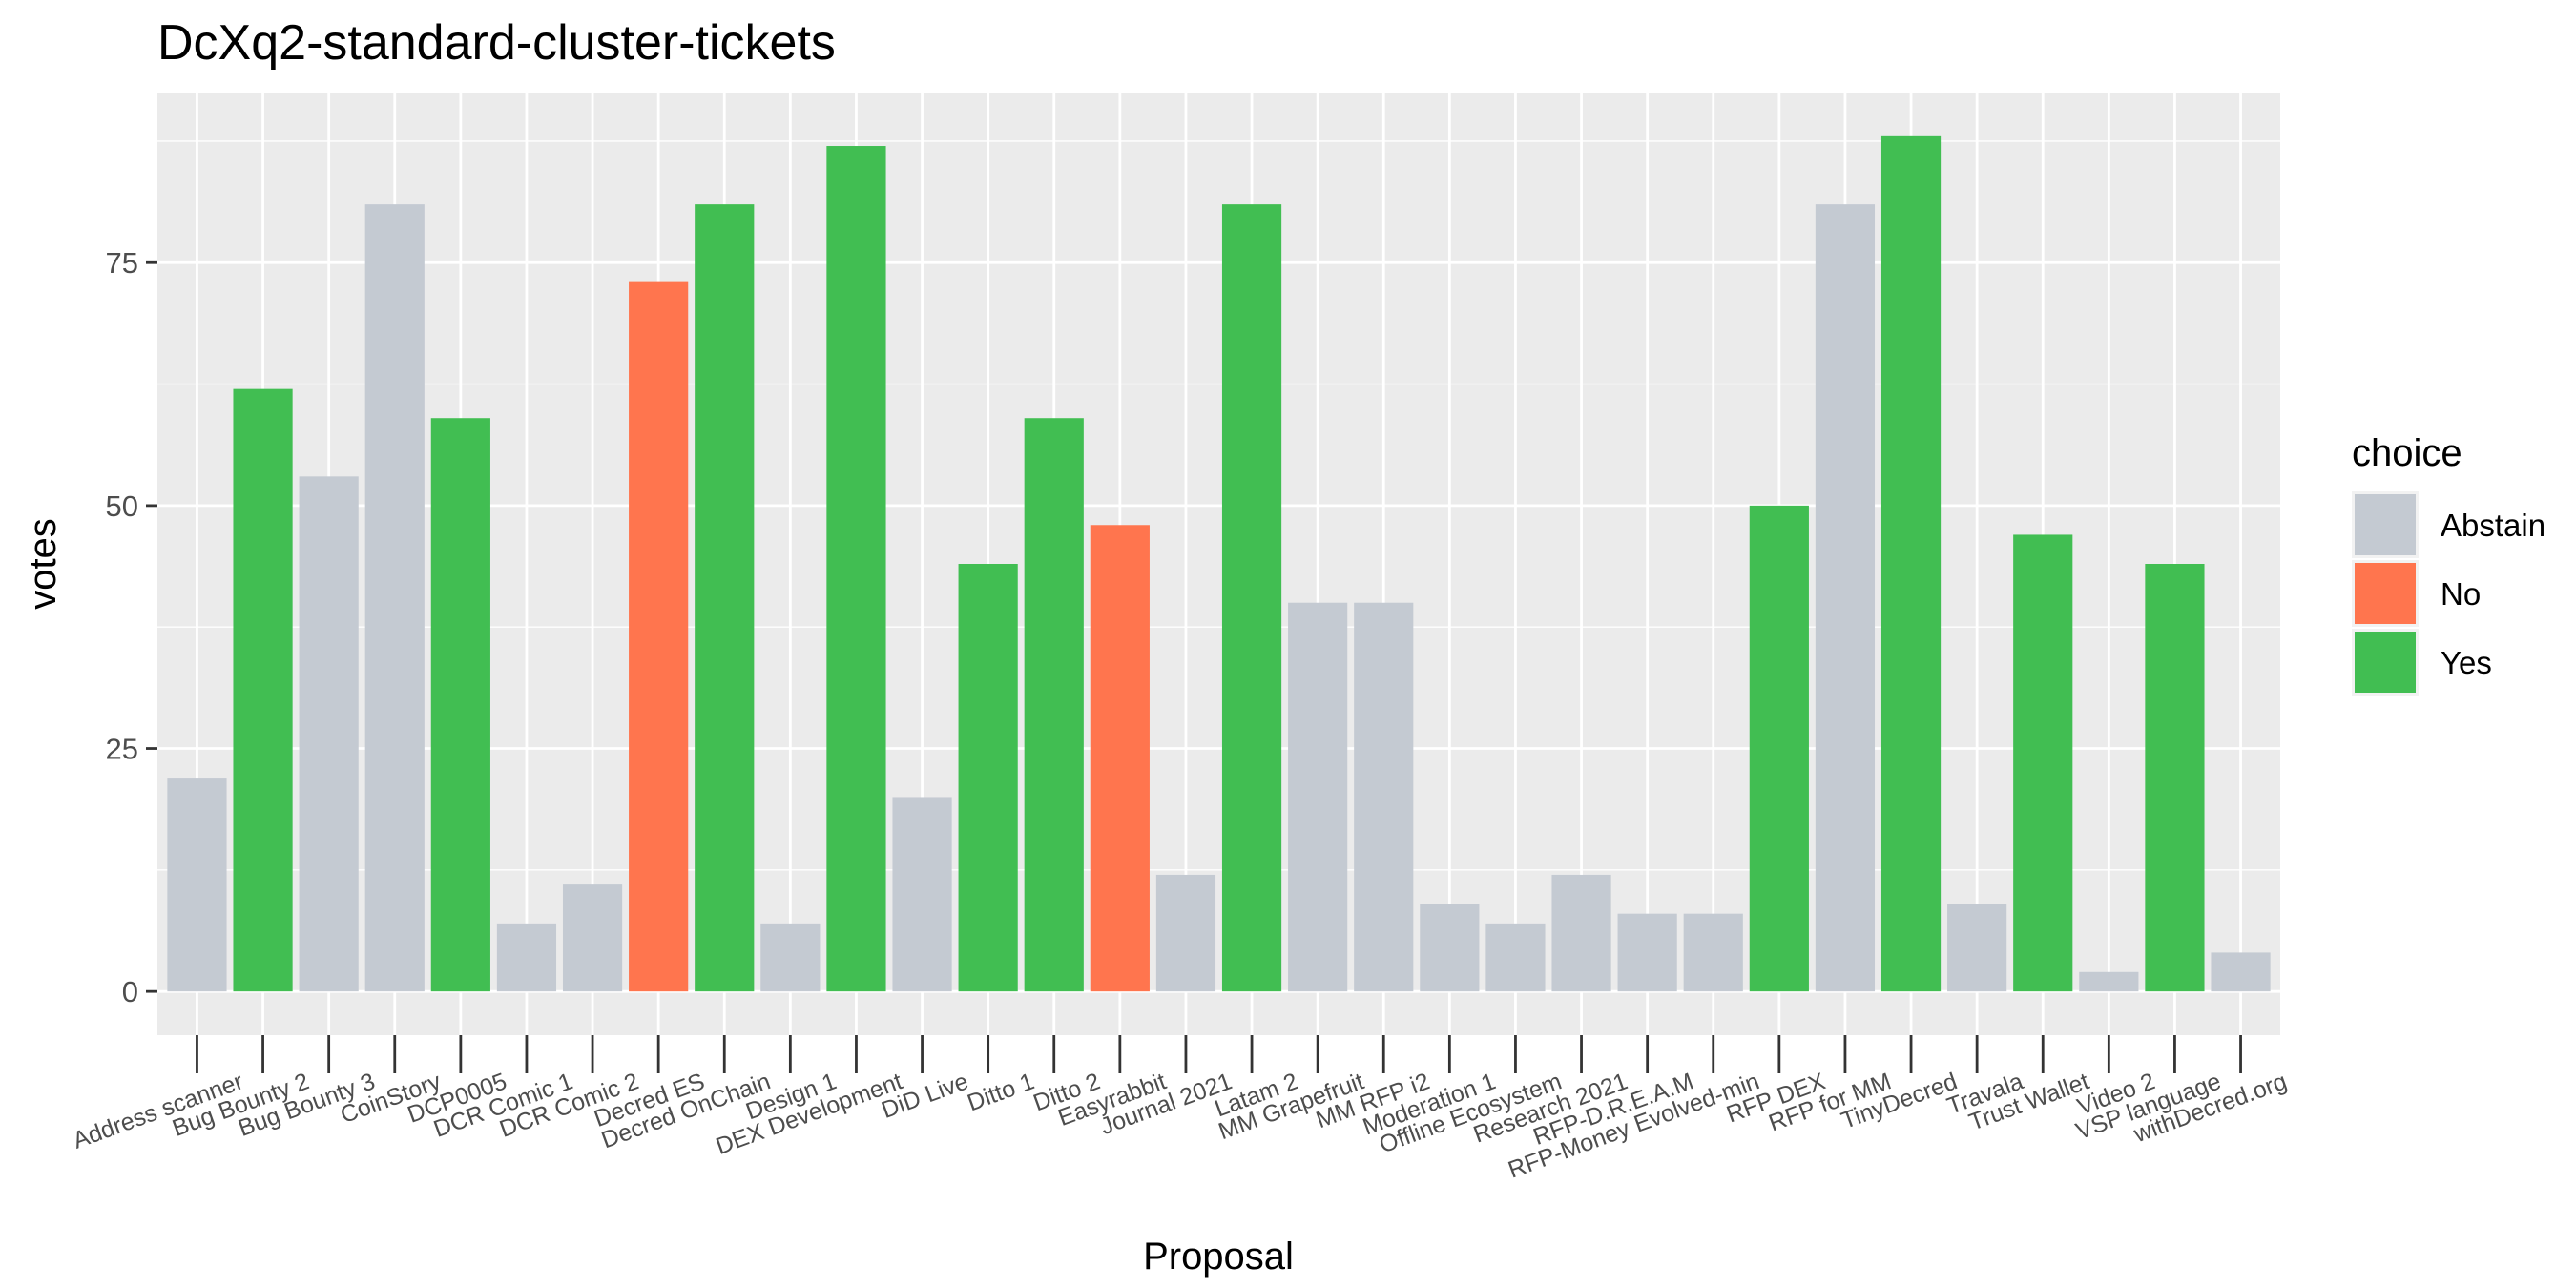 The height and width of the screenshot is (1288, 2576). What do you see at coordinates (130, 991) in the screenshot?
I see `y-tick-label: 0` at bounding box center [130, 991].